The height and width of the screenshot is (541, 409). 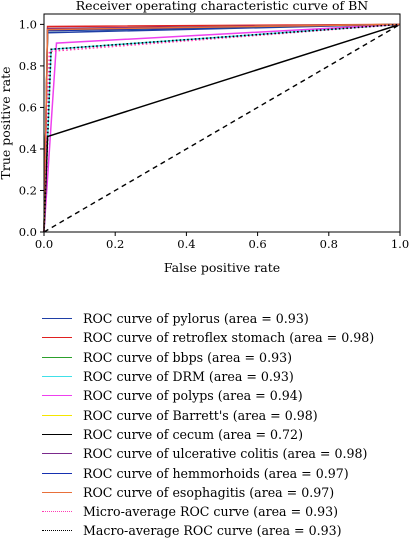 I want to click on x-axis-label: False positive rate, so click(x=222, y=267).